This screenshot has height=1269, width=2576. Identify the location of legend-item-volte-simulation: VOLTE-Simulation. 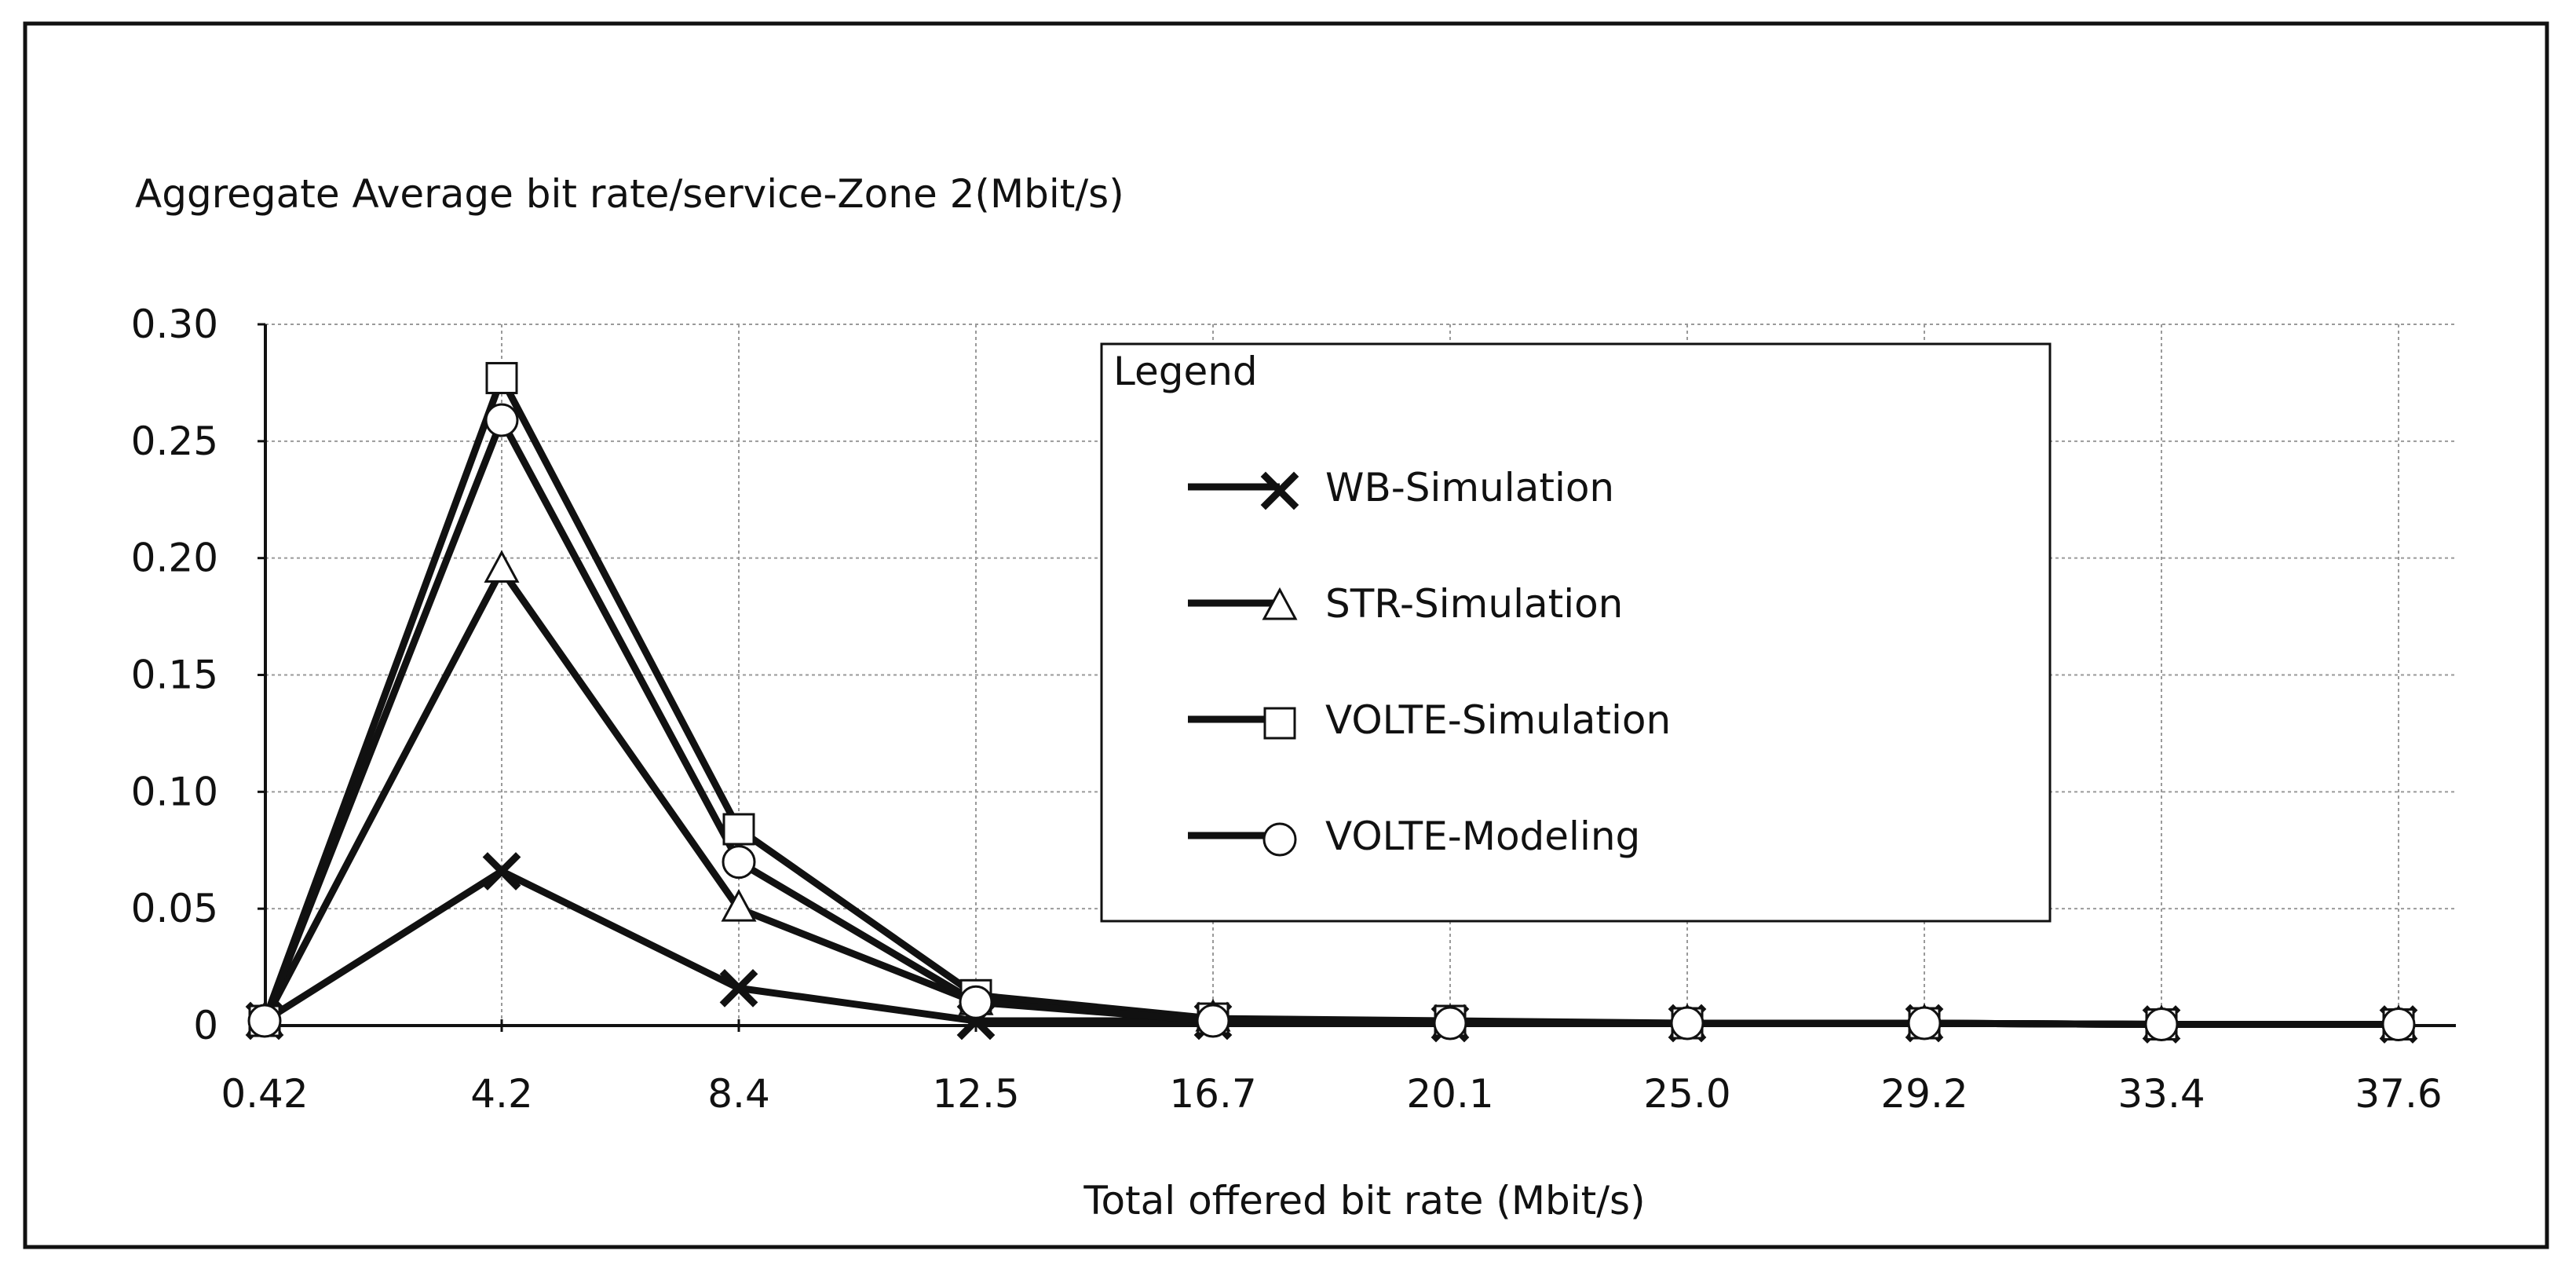
(1429, 720).